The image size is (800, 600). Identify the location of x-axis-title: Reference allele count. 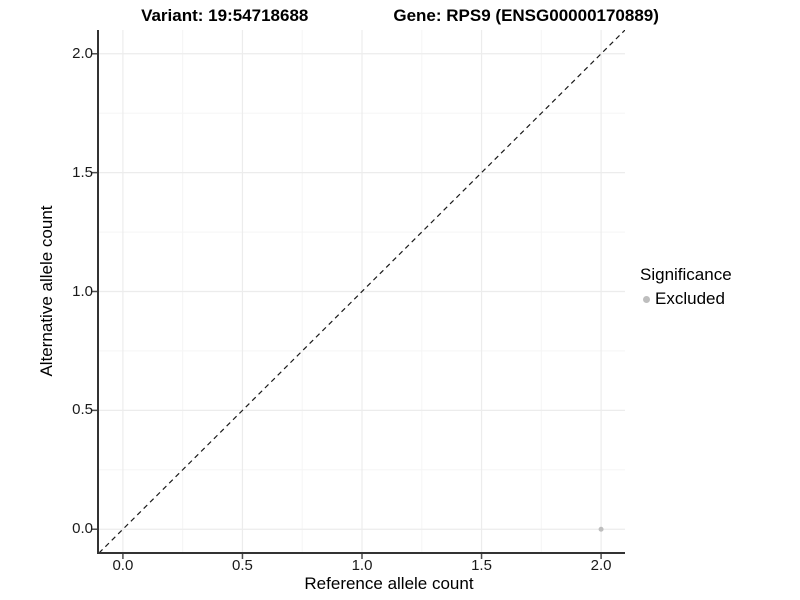
(389, 583).